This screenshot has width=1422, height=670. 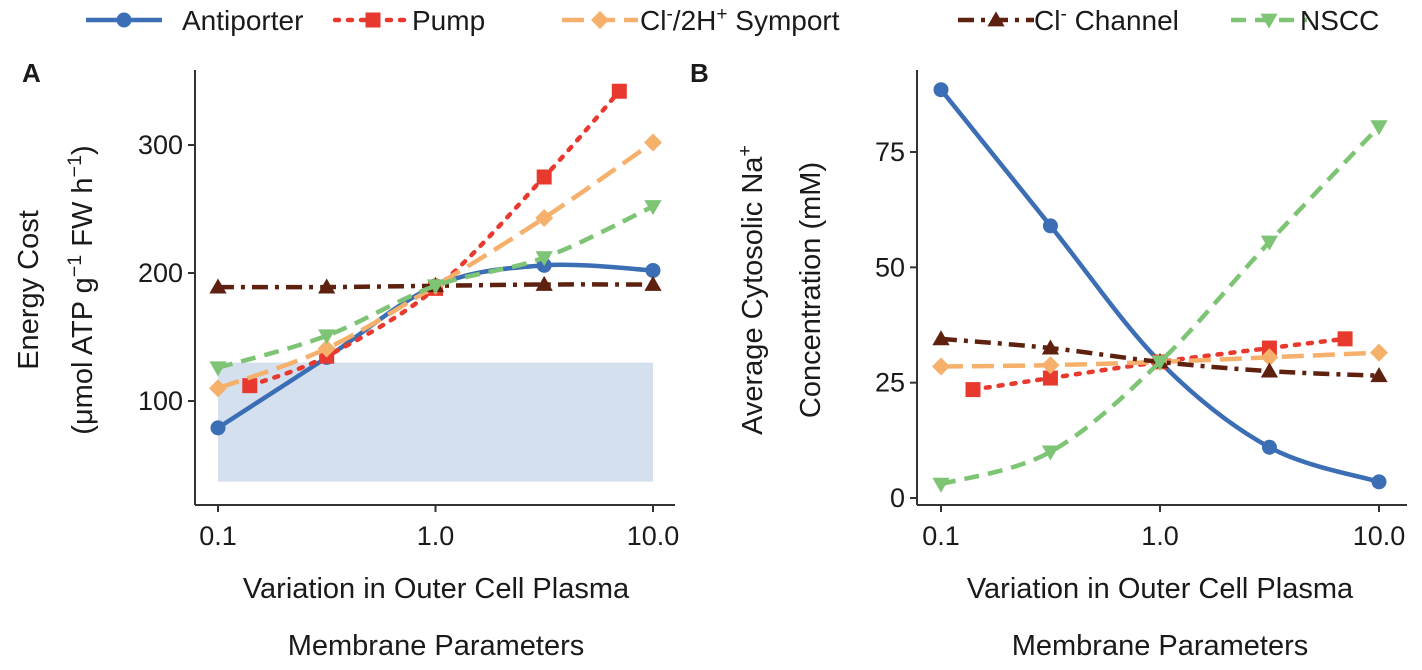 I want to click on panel-letter: B, so click(x=699, y=73).